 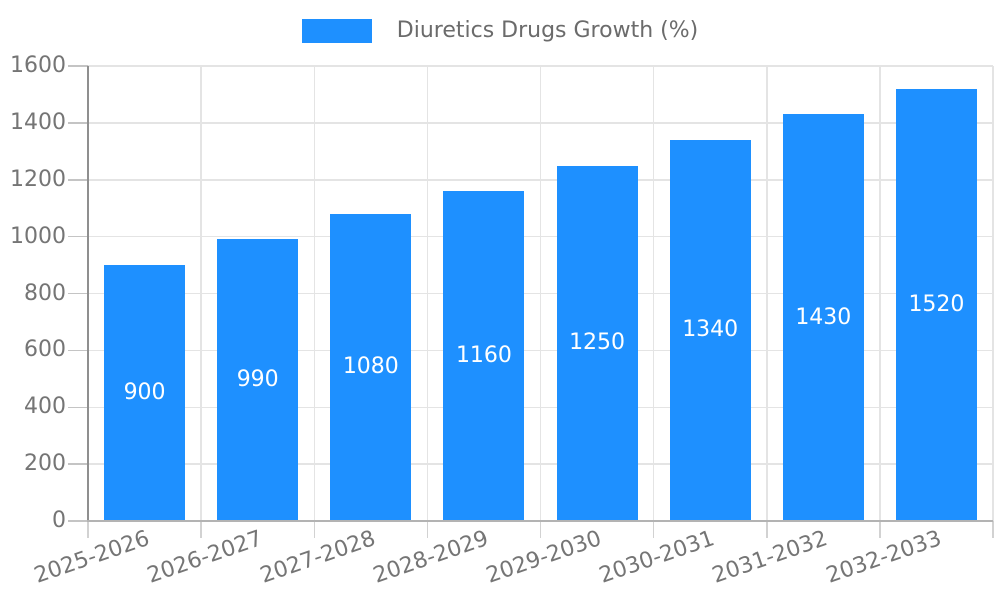 I want to click on bar: 1520, so click(x=936, y=304).